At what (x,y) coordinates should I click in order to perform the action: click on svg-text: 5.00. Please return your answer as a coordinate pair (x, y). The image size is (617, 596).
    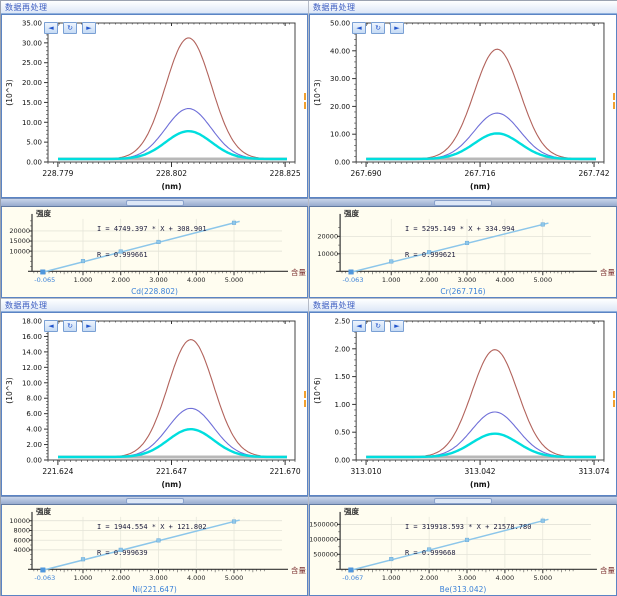
    Looking at the image, I should click on (34, 143).